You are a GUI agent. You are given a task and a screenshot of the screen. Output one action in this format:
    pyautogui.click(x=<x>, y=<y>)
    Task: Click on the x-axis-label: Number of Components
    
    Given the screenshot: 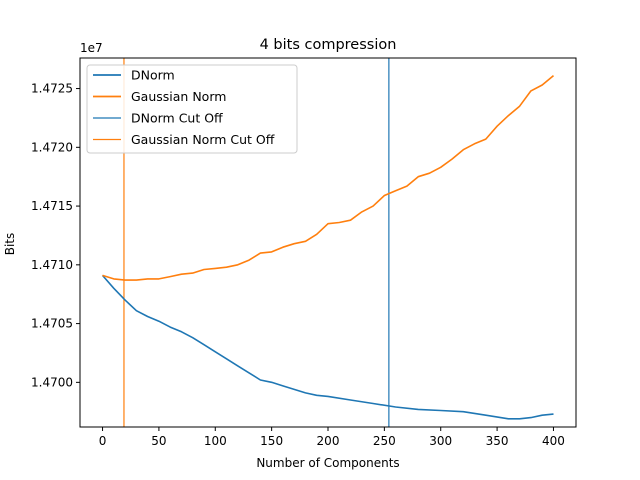 What is the action you would take?
    pyautogui.click(x=327, y=463)
    